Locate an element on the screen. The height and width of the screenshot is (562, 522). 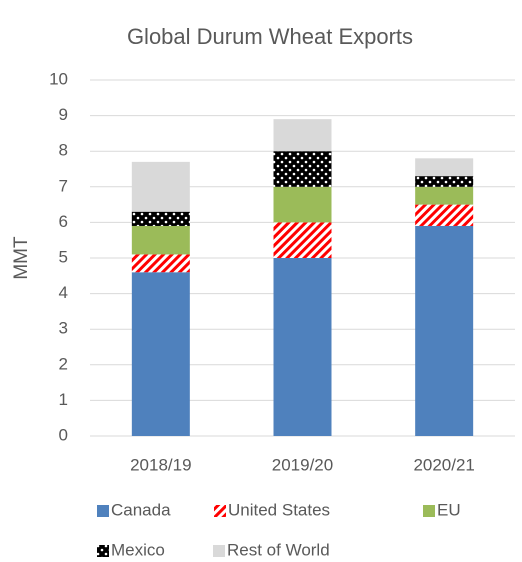
chart-title: Global Durum Wheat Exports is located at coordinates (270, 36).